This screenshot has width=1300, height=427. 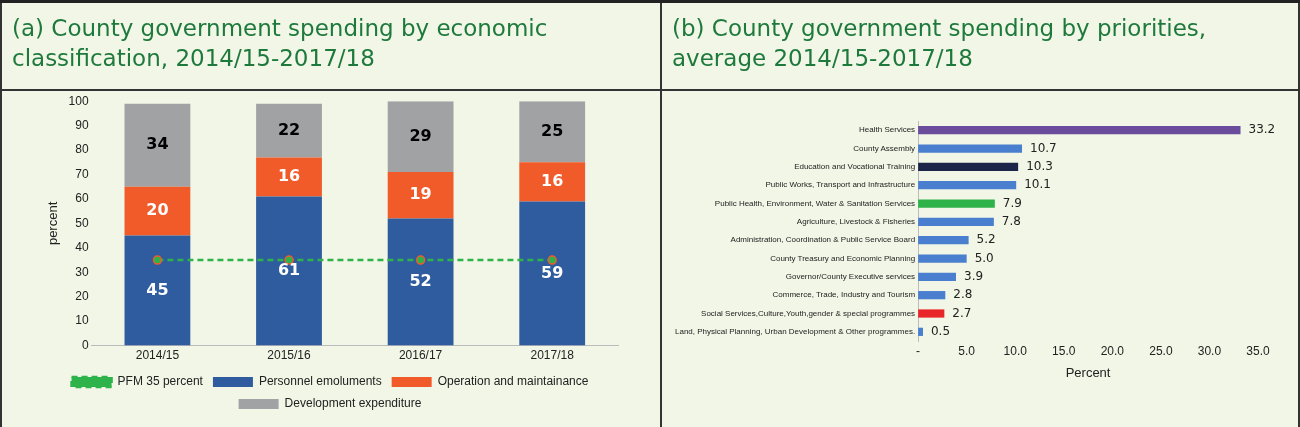 What do you see at coordinates (420, 194) in the screenshot?
I see `data-label: 19` at bounding box center [420, 194].